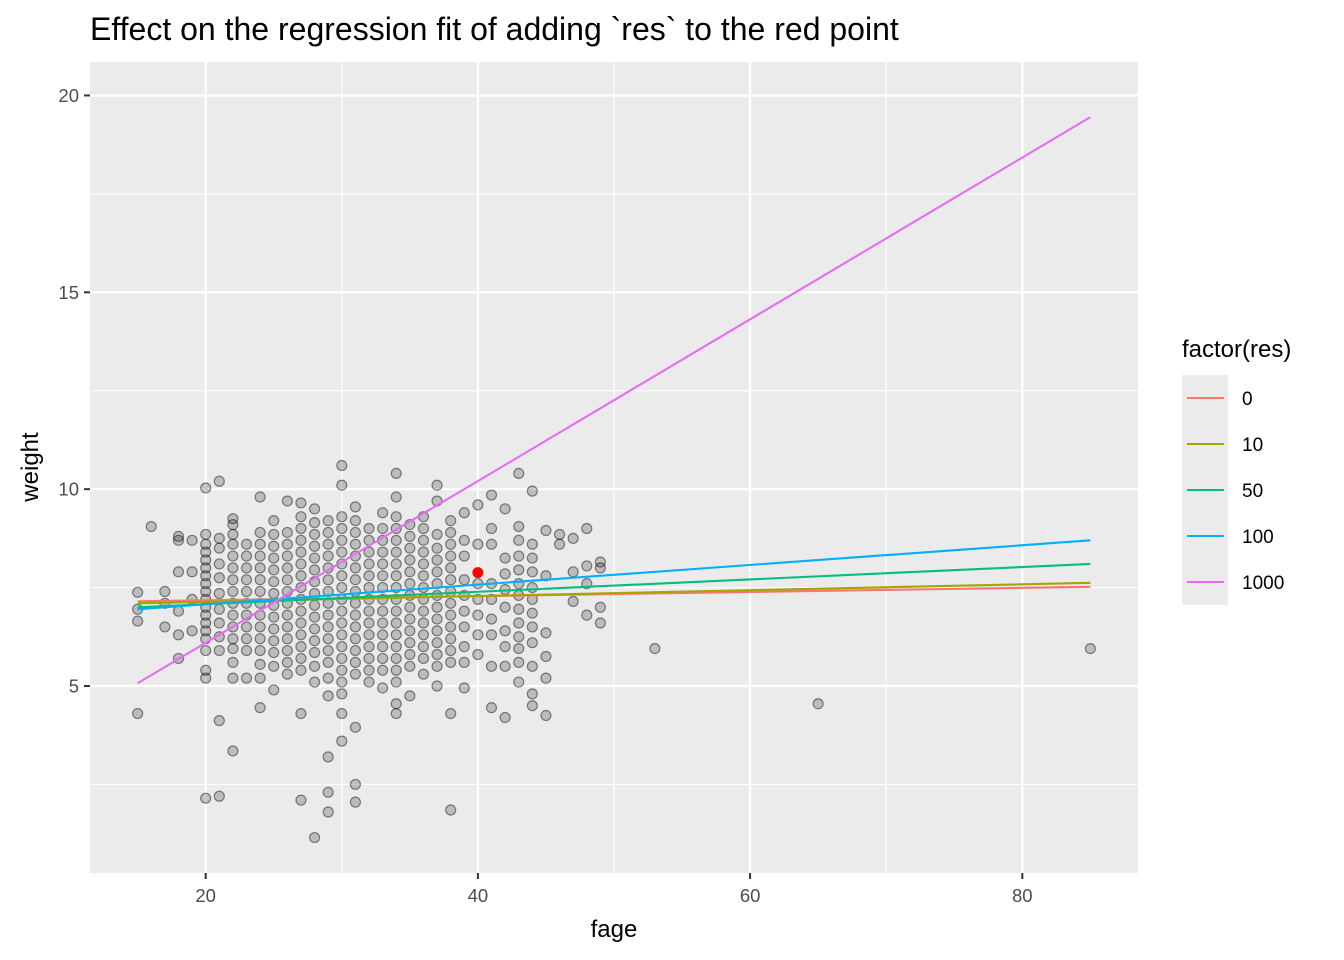 Image resolution: width=1344 pixels, height=960 pixels. Describe the element at coordinates (68, 292) in the screenshot. I see `y-tick-label: 15` at that location.